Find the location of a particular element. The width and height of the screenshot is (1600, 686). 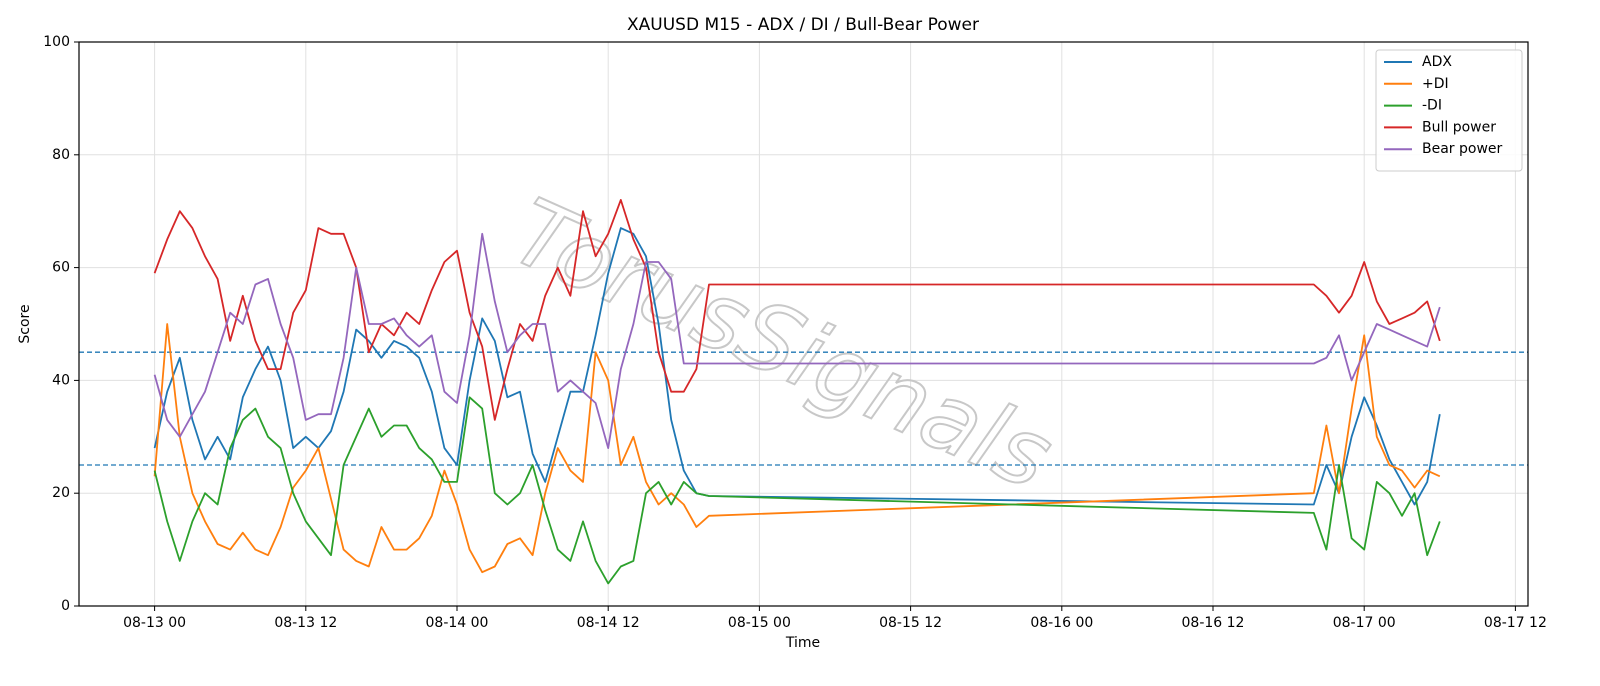

y-tick-label: 60 is located at coordinates (61, 268).